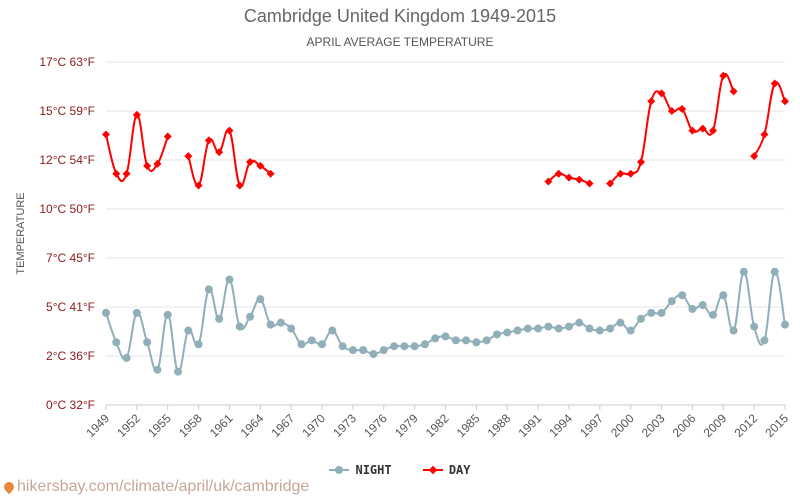 The height and width of the screenshot is (500, 800). What do you see at coordinates (468, 425) in the screenshot?
I see `x-tick-label: 1985` at bounding box center [468, 425].